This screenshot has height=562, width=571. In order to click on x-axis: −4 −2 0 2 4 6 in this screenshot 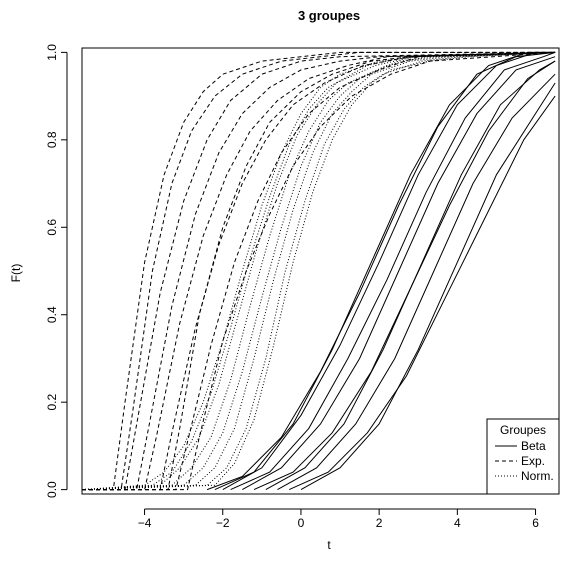, I will do `click(338, 519)`.